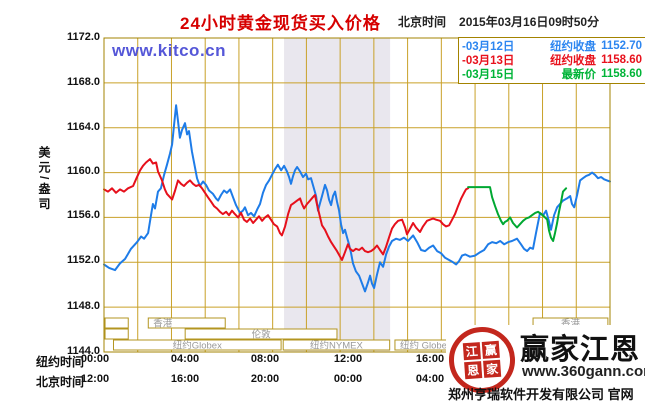 Image resolution: width=645 pixels, height=404 pixels. I want to click on session-label: 香港, so click(163, 324).